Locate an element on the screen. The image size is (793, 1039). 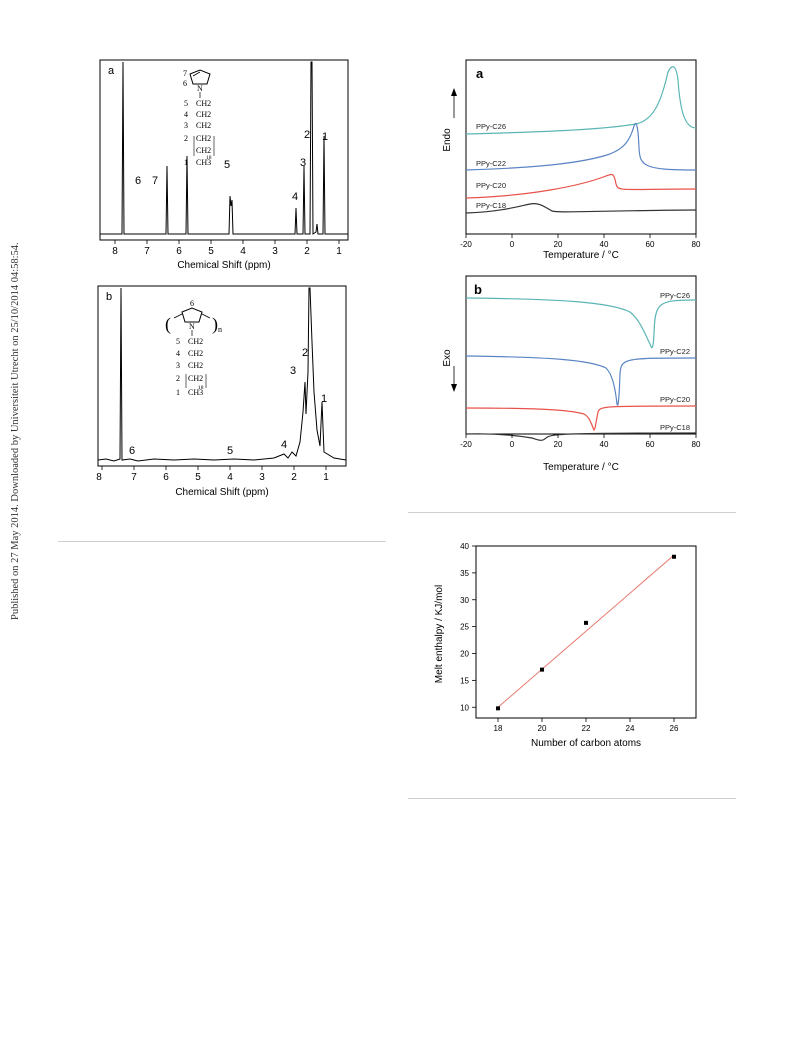
dsc-a-series-c22 is located at coordinates (581, 146).